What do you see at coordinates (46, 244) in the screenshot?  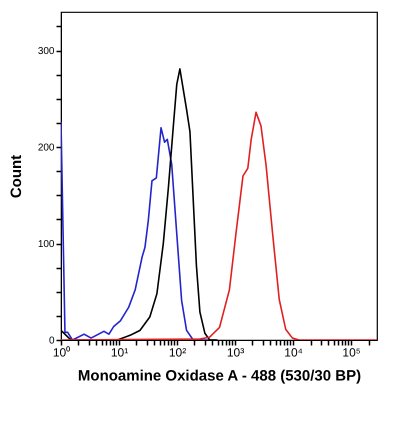 I see `y-tick-label: 100` at bounding box center [46, 244].